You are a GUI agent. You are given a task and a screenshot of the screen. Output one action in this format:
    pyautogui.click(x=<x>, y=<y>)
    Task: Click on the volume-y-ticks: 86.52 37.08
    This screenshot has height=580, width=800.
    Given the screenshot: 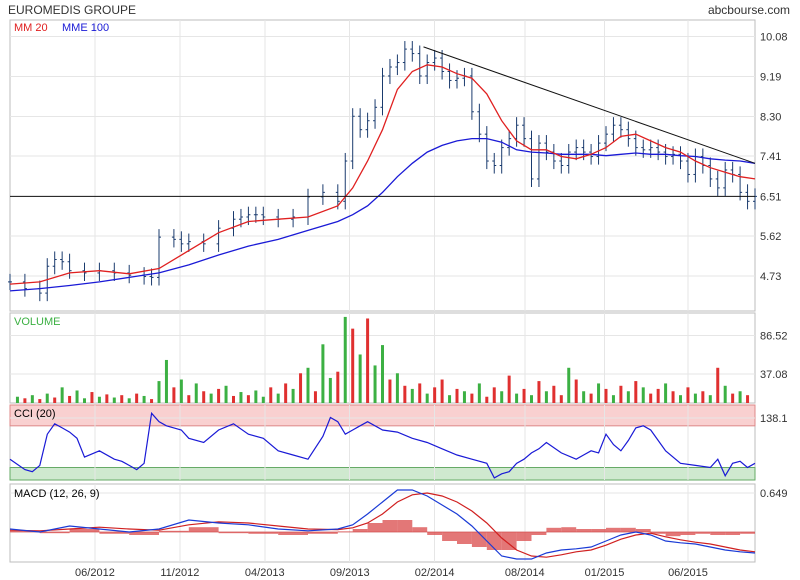 What is the action you would take?
    pyautogui.click(x=774, y=355)
    